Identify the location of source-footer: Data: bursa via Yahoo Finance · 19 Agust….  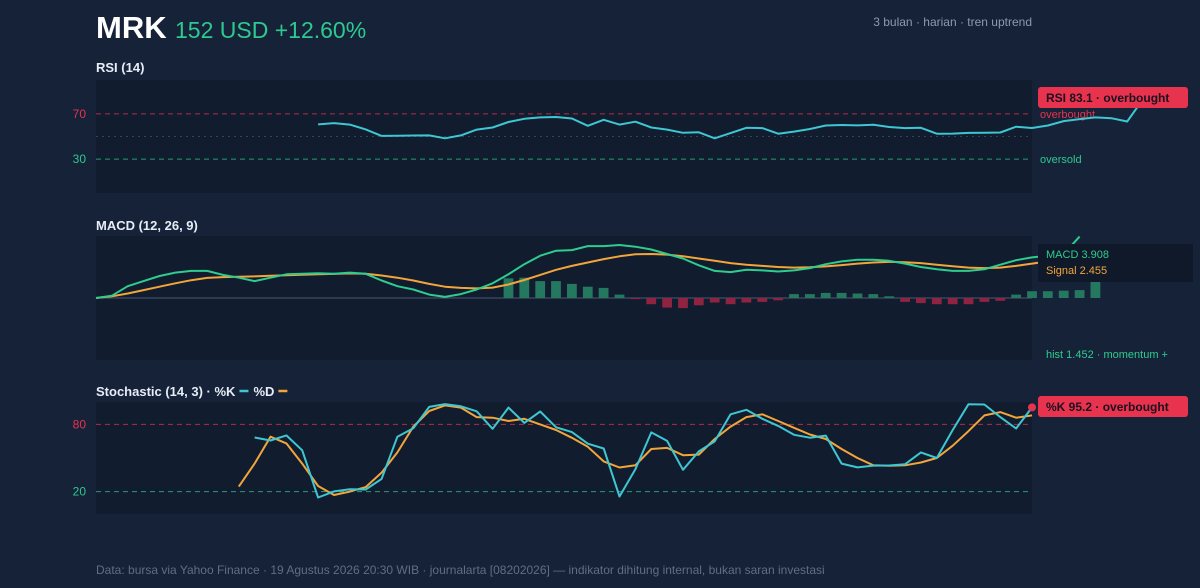
(460, 570).